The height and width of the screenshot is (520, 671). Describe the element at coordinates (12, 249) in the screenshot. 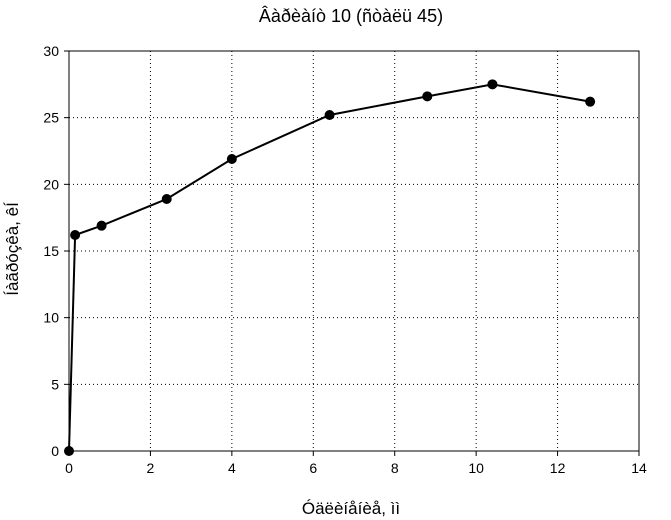

I see `y-axis-label: Íàãðóçêà, êÍ` at that location.